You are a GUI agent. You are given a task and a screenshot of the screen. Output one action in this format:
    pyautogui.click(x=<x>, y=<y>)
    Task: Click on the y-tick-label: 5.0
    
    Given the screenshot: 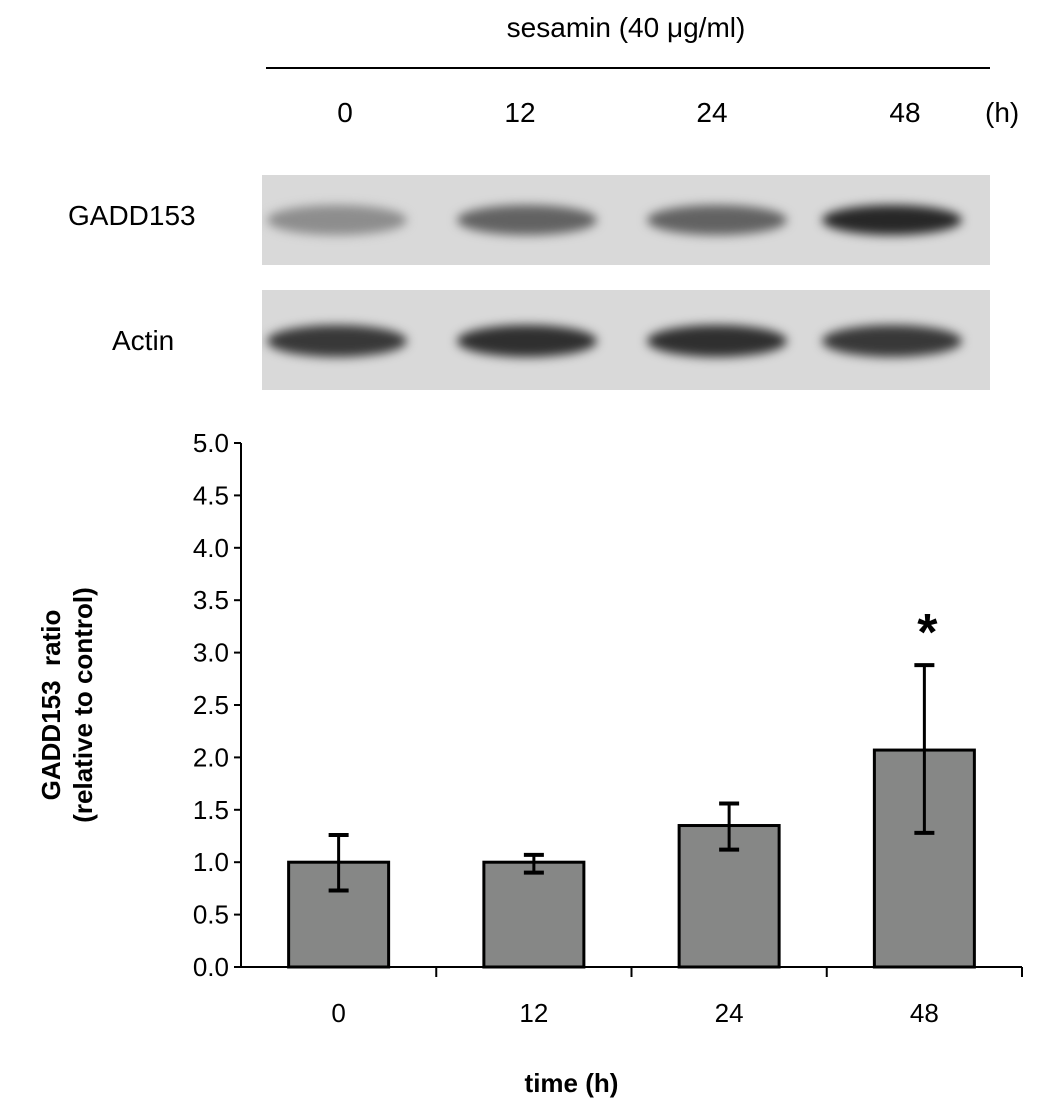 What is the action you would take?
    pyautogui.click(x=211, y=443)
    